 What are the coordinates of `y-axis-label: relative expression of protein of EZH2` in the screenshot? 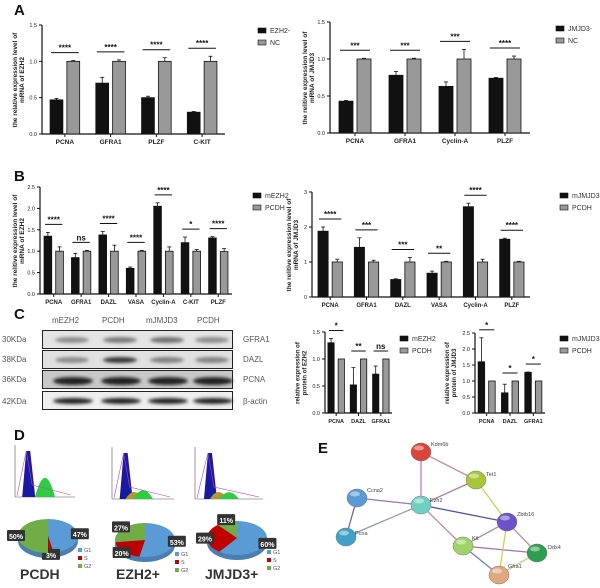 It's located at (301, 372).